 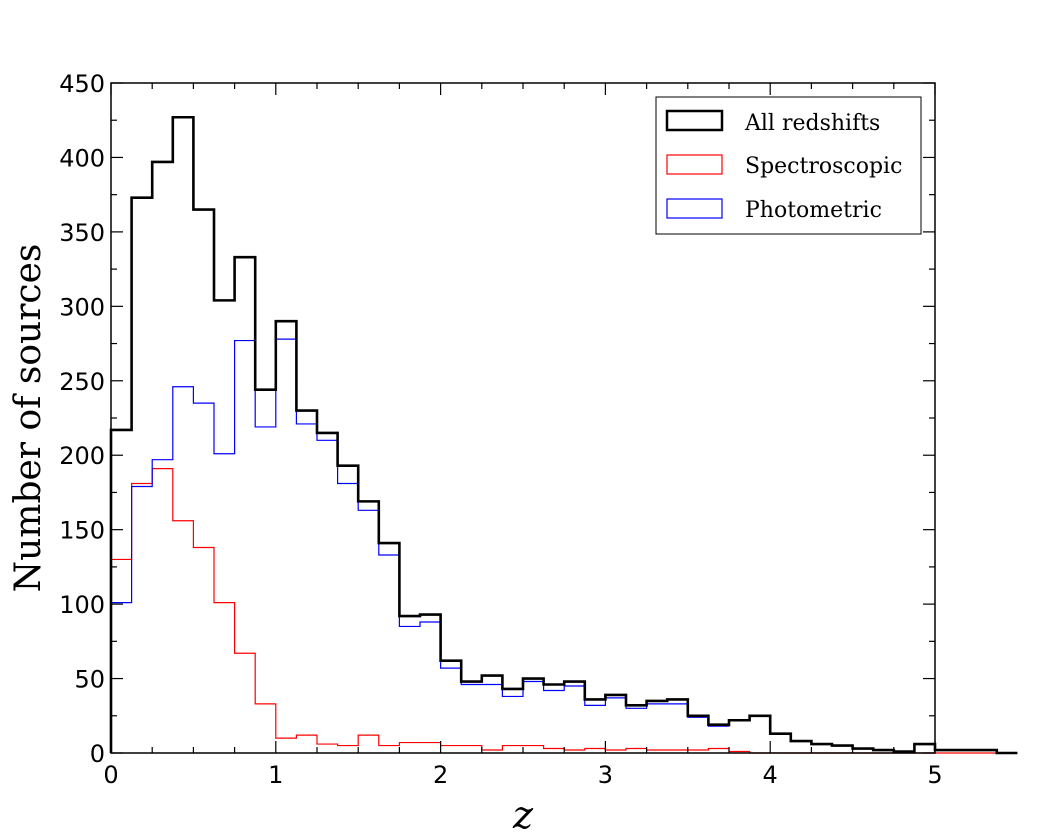 I want to click on y-tick-label: 200, so click(x=82, y=456).